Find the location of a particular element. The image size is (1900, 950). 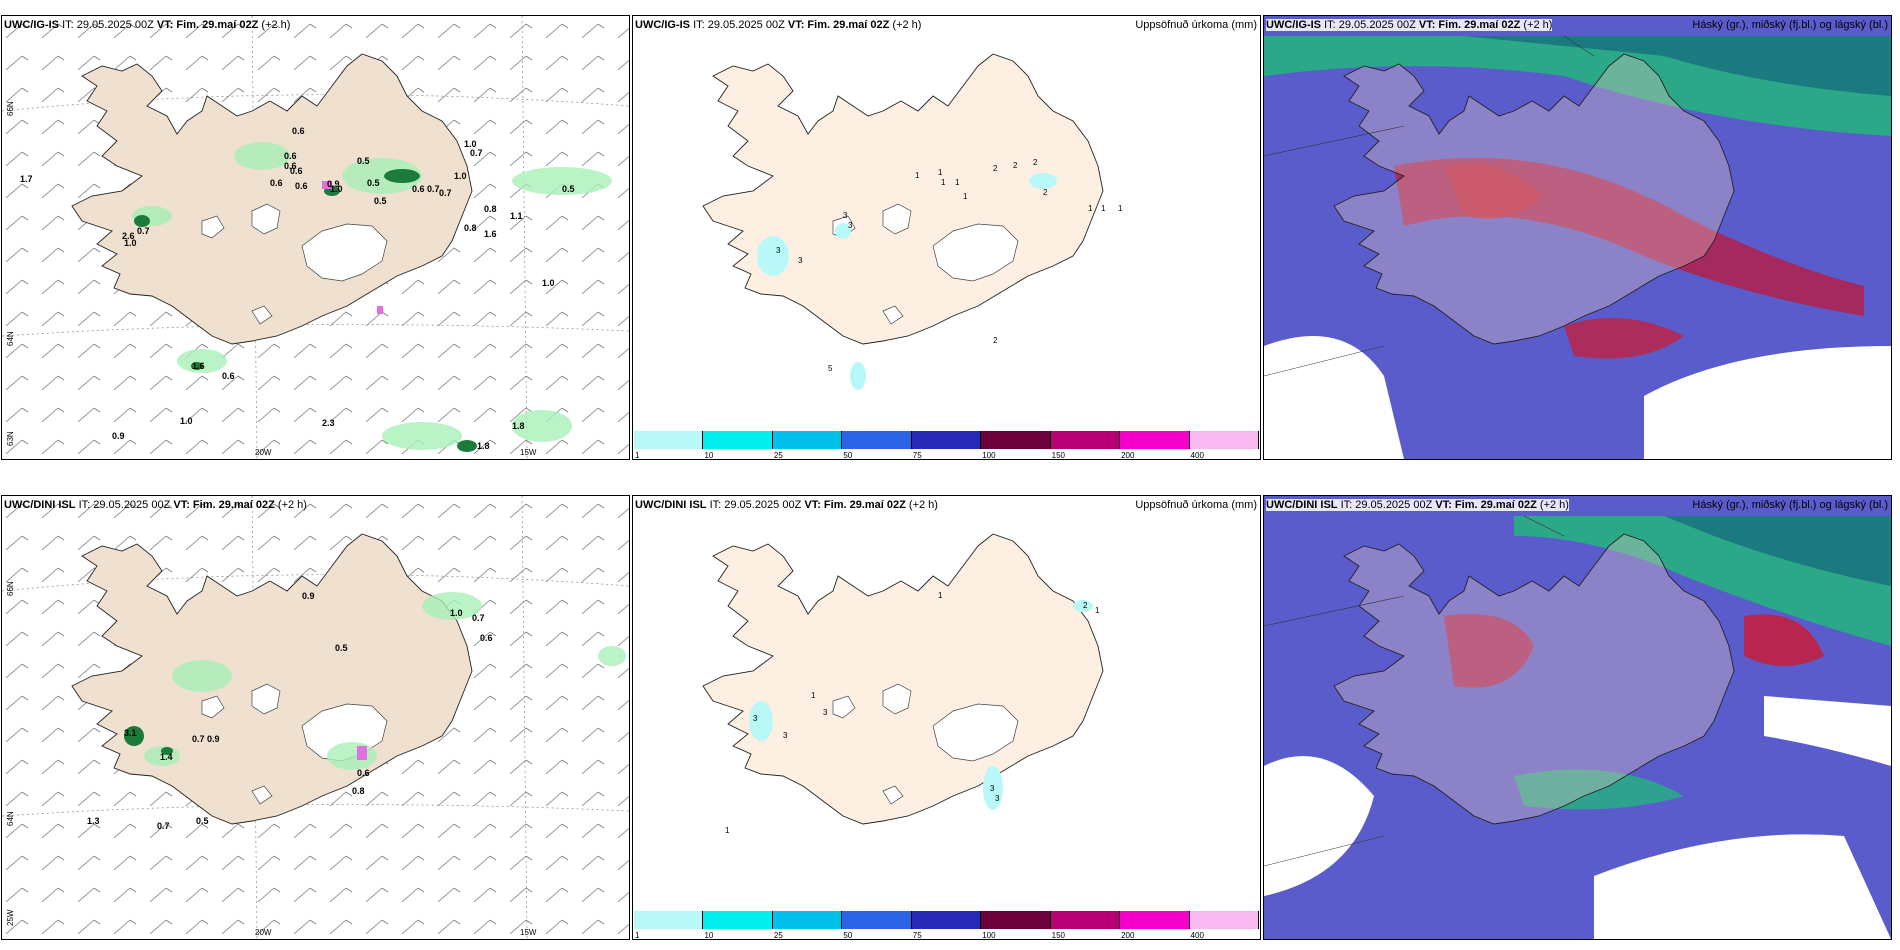

lat-label-64: 64N is located at coordinates (10, 818).